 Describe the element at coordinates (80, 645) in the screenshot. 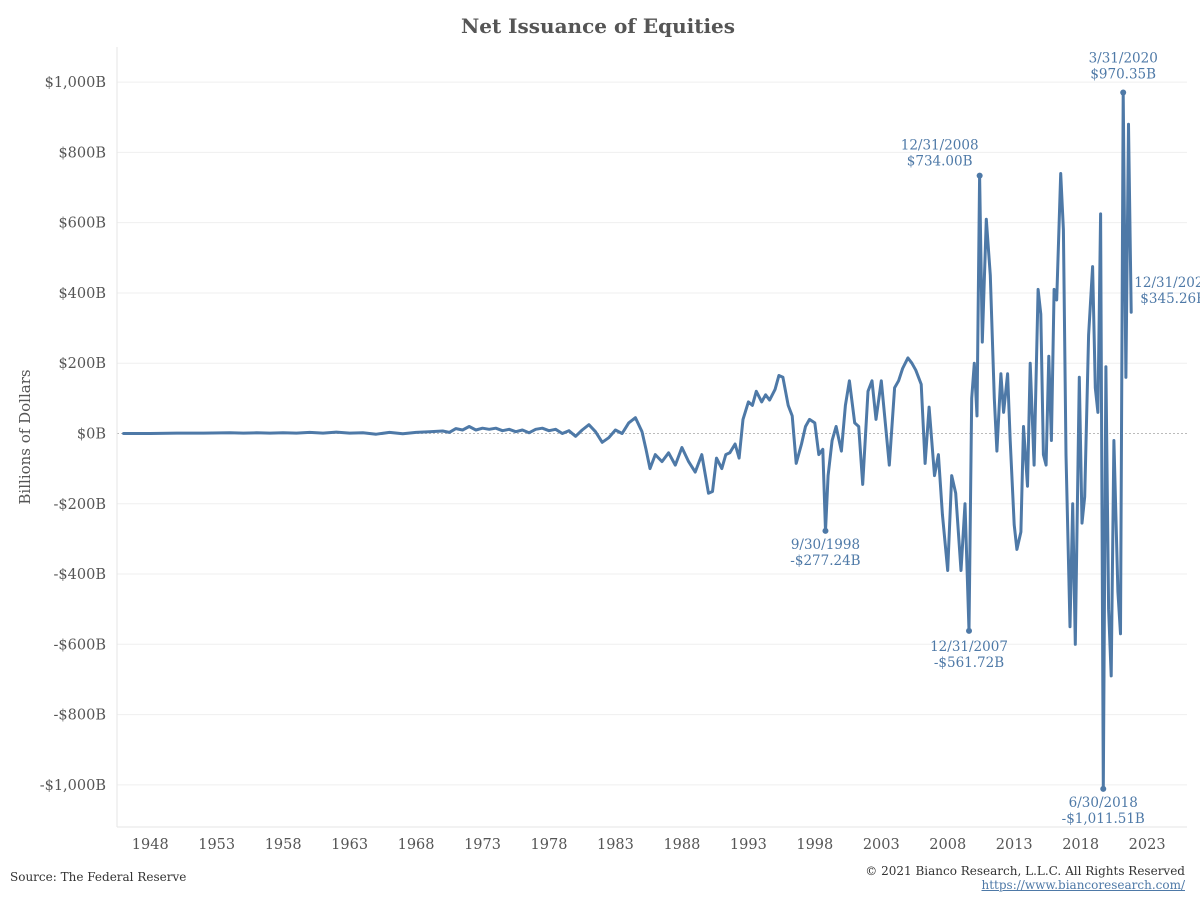

I see `y-tick-label: -$600B` at that location.